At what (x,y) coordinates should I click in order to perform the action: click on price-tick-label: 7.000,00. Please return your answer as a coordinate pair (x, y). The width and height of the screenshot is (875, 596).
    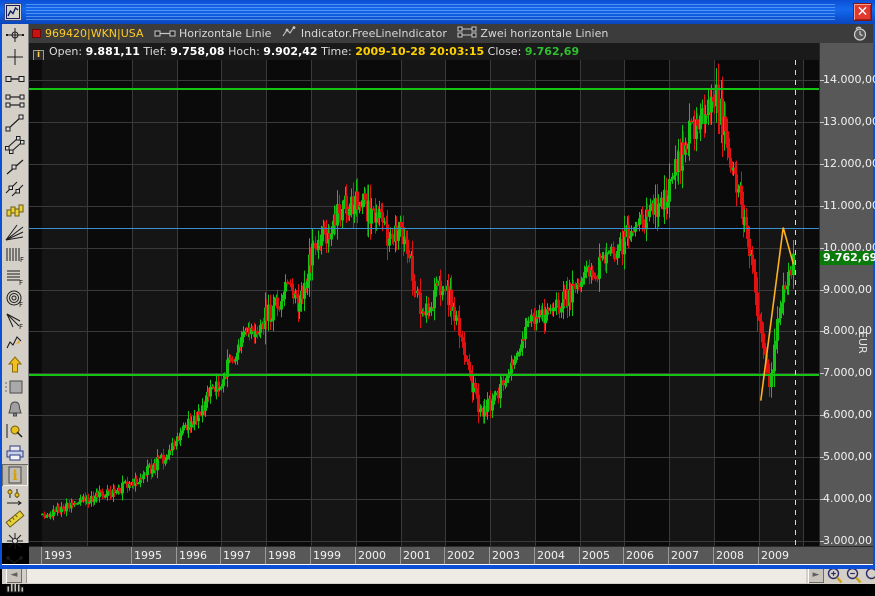
    Looking at the image, I should click on (847, 373).